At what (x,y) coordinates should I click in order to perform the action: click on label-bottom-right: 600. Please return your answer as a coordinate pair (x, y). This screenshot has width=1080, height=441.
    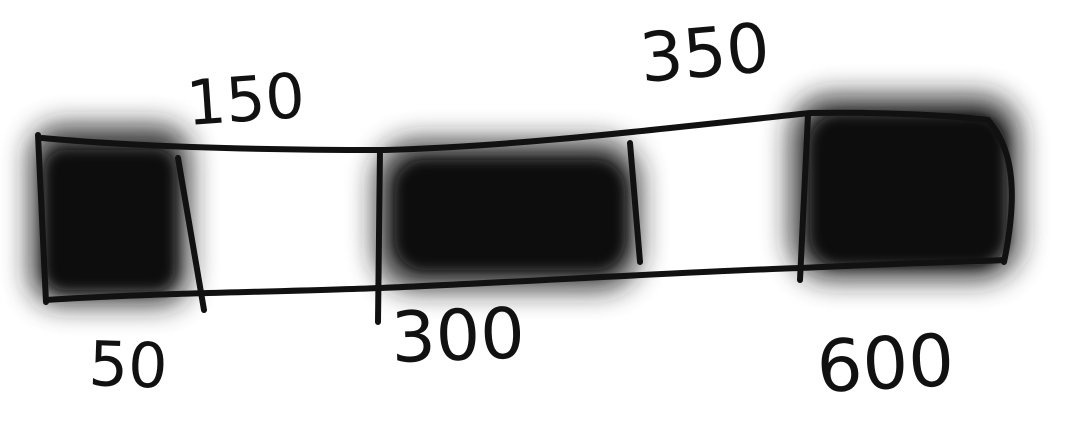
    Looking at the image, I should click on (885, 363).